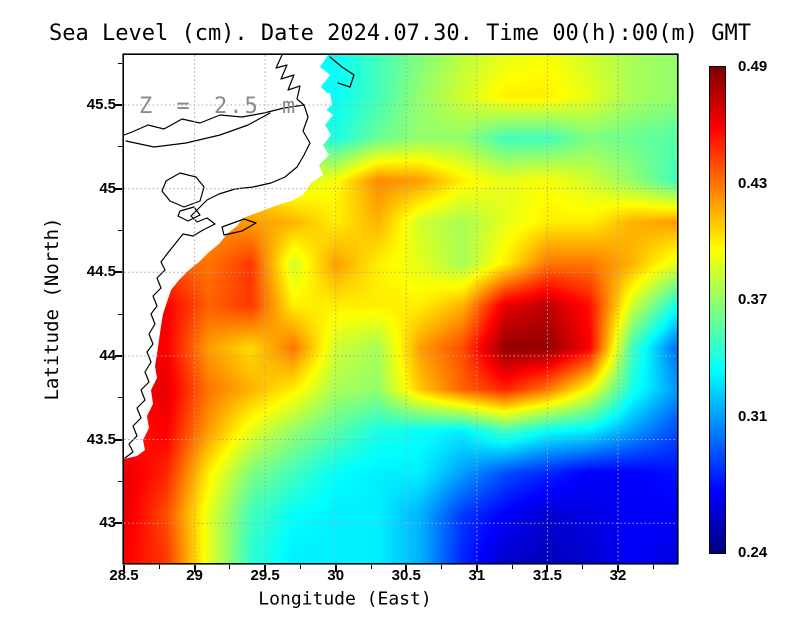  What do you see at coordinates (753, 183) in the screenshot?
I see `colorbar-tick-label: 0.43` at bounding box center [753, 183].